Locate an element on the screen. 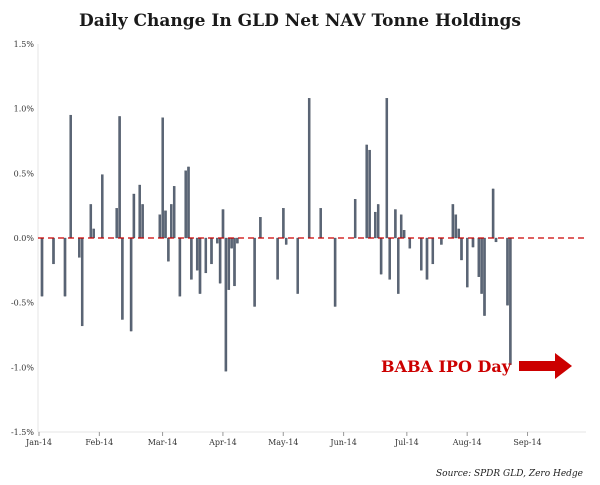  y-tick-label: 0.0% is located at coordinates (24, 238).